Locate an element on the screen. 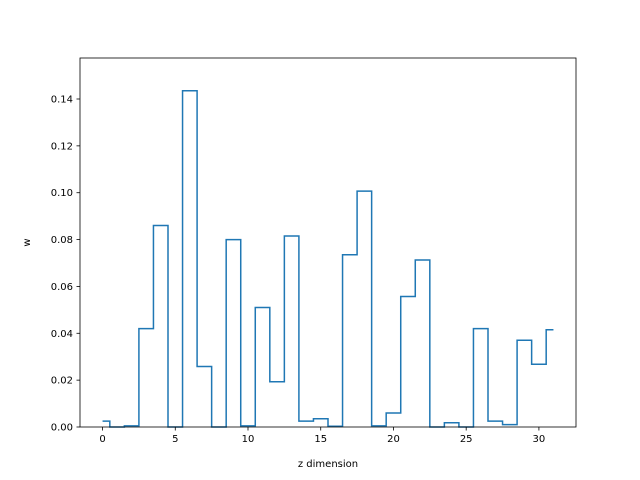  x-tick-label: 25 is located at coordinates (466, 439).